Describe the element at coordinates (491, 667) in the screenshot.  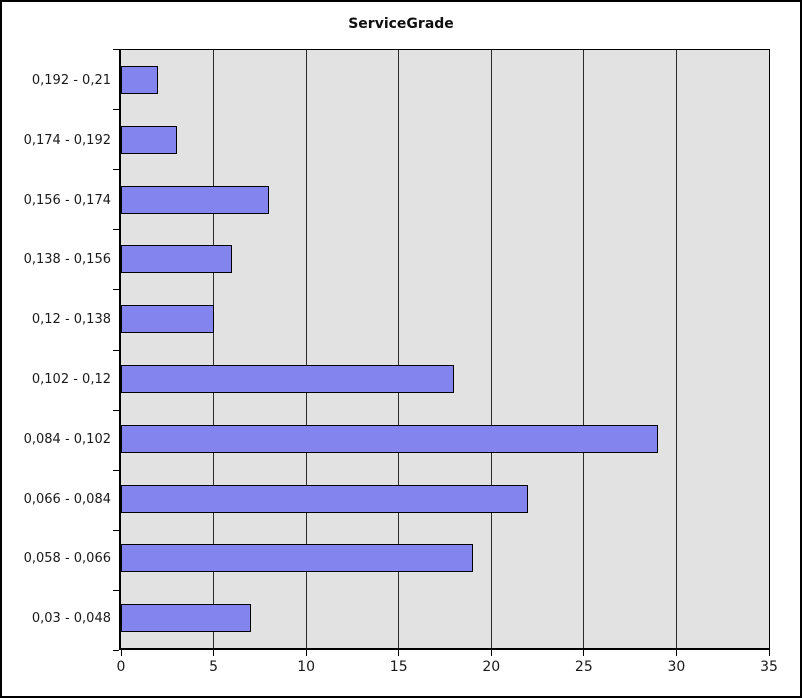
I see `x-axis-label: 20` at that location.